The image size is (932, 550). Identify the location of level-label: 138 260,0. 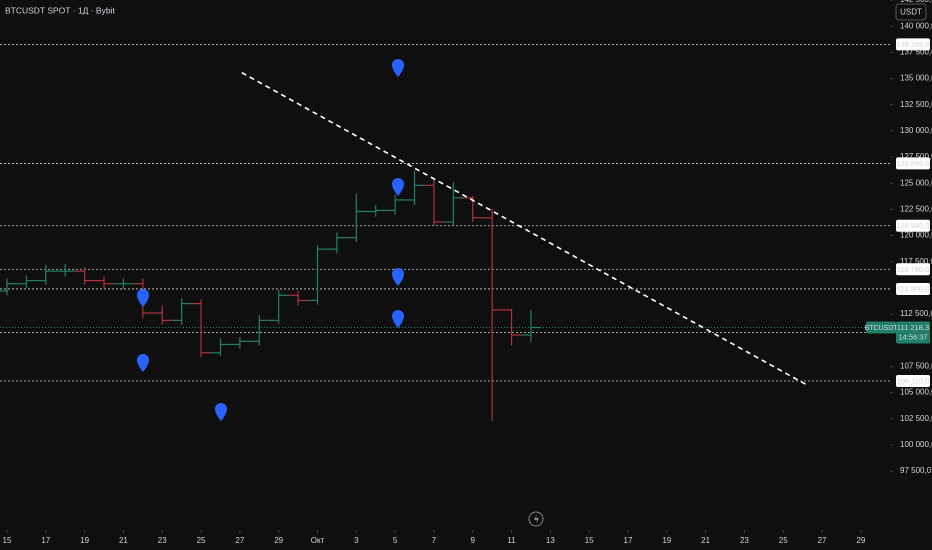
(912, 44).